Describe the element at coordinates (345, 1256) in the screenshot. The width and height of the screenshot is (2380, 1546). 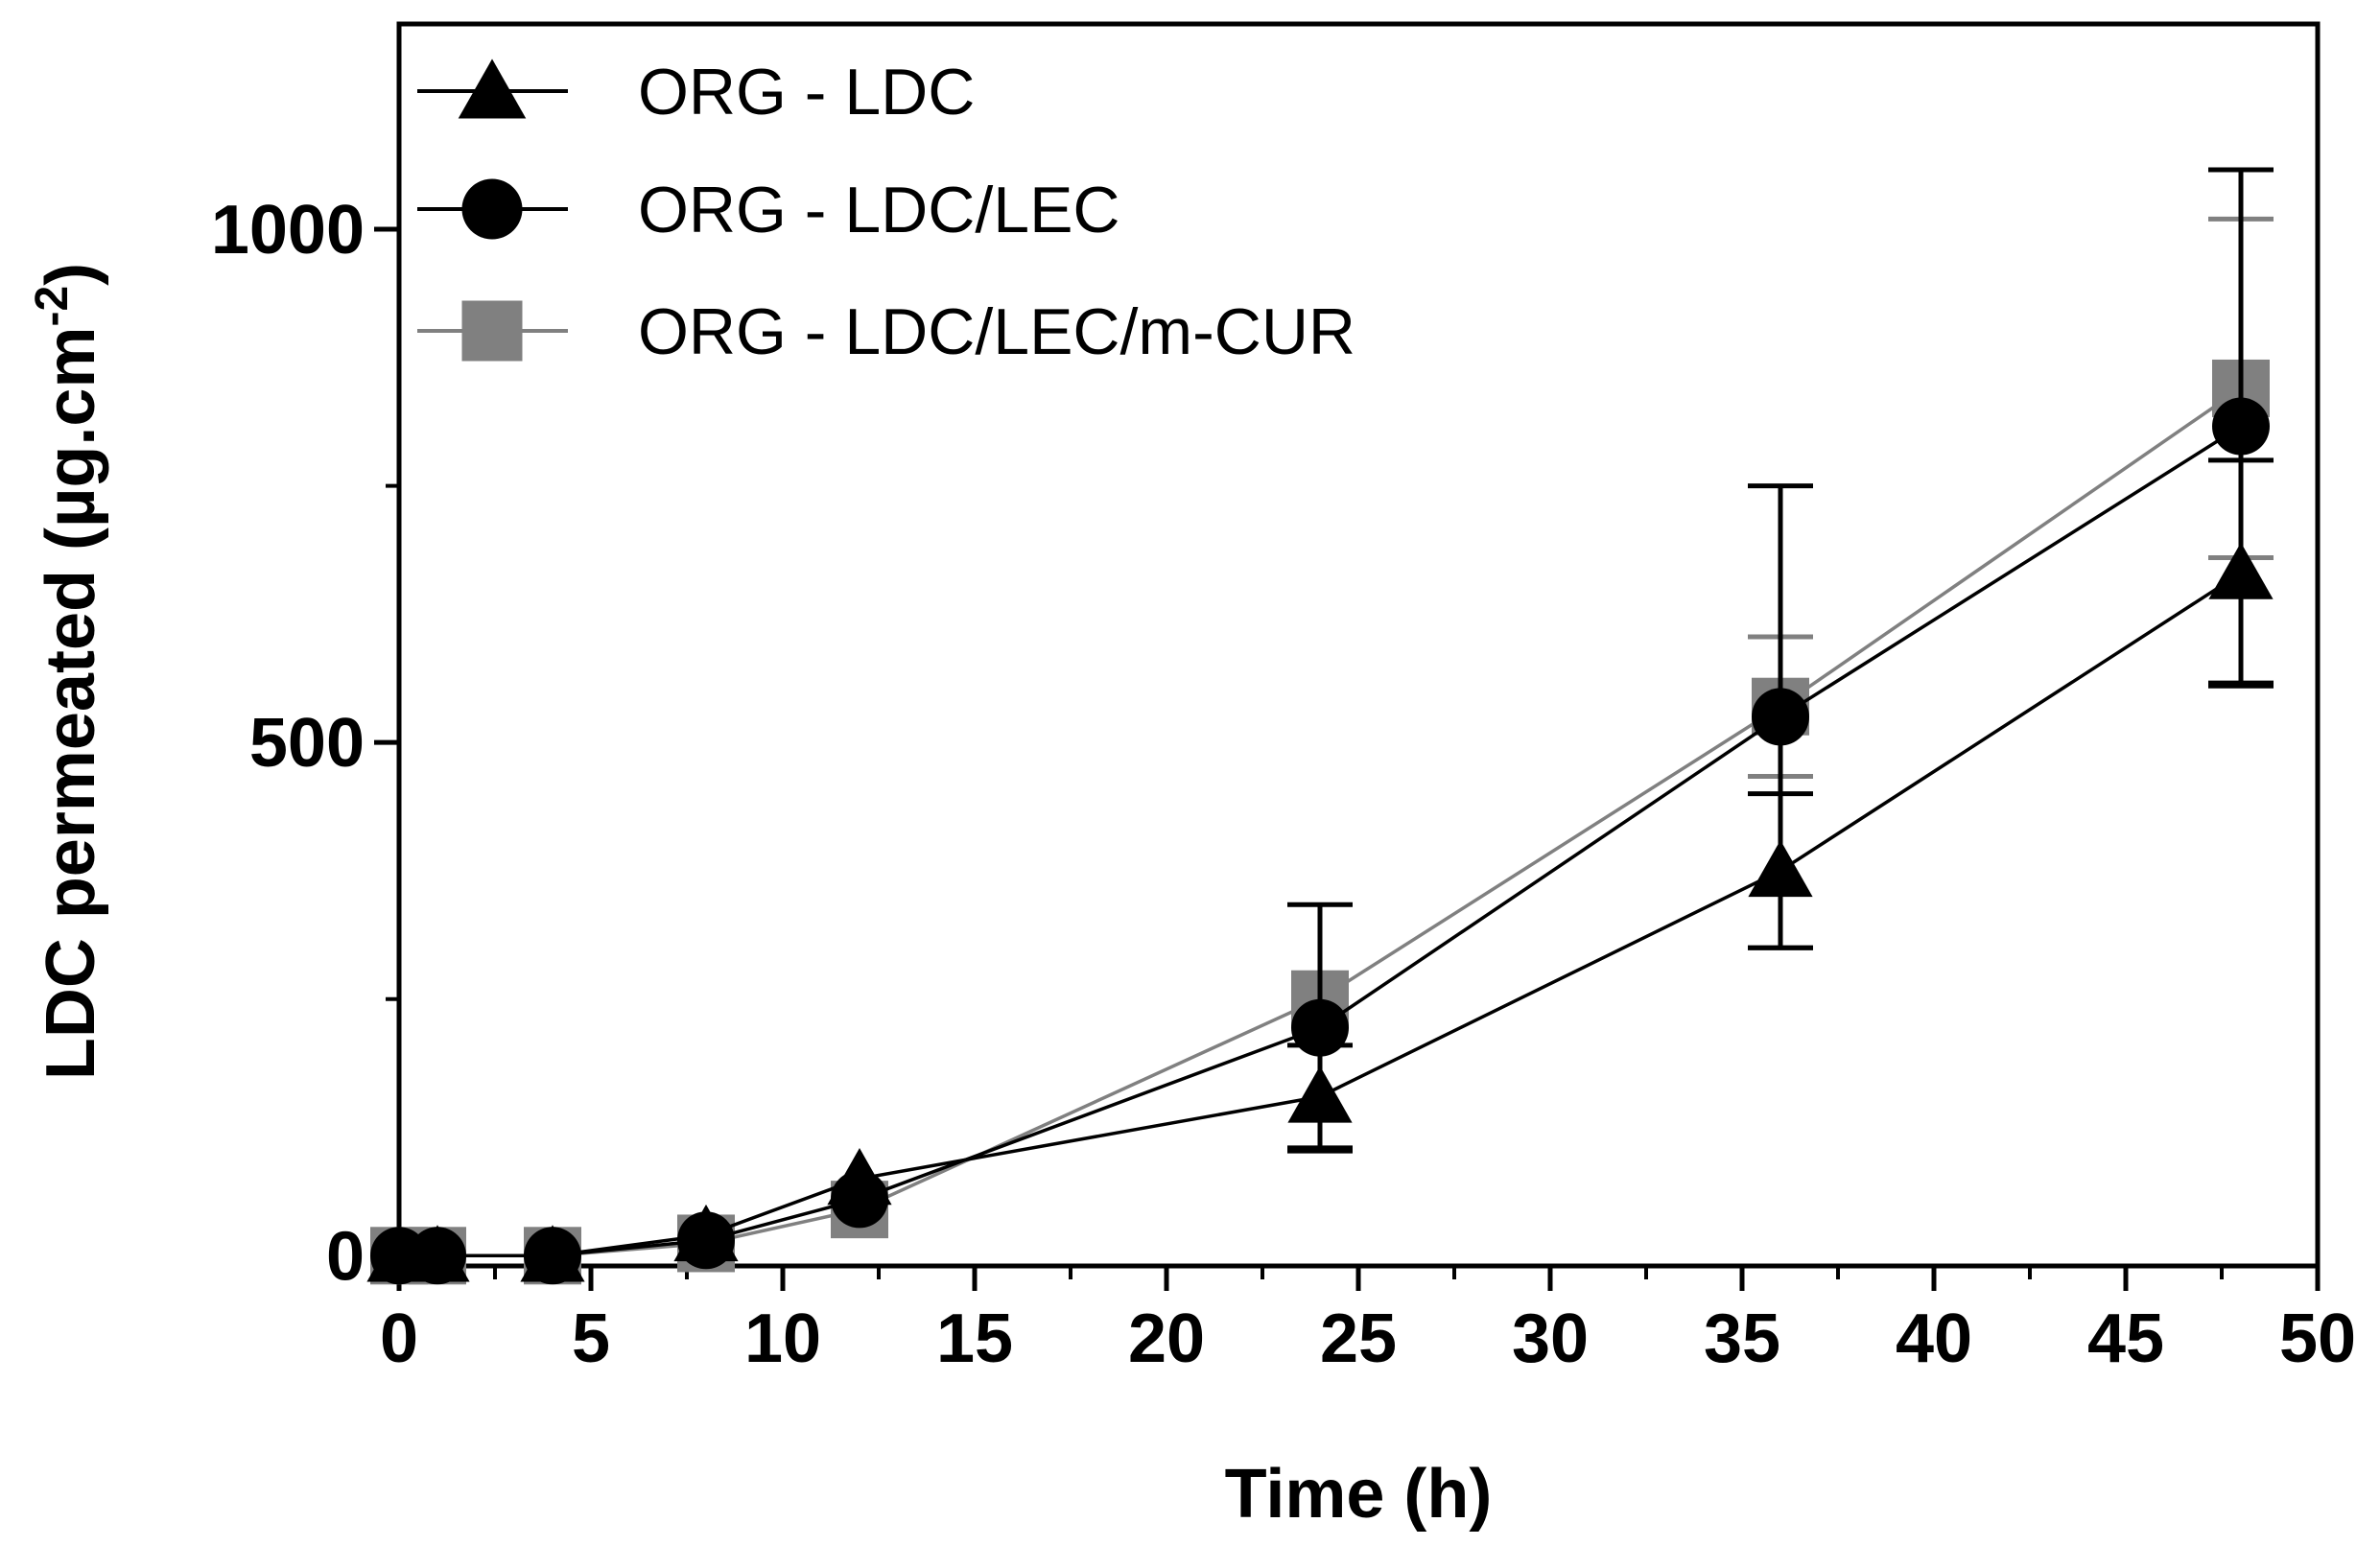
I see `y-tick-label: 0` at that location.